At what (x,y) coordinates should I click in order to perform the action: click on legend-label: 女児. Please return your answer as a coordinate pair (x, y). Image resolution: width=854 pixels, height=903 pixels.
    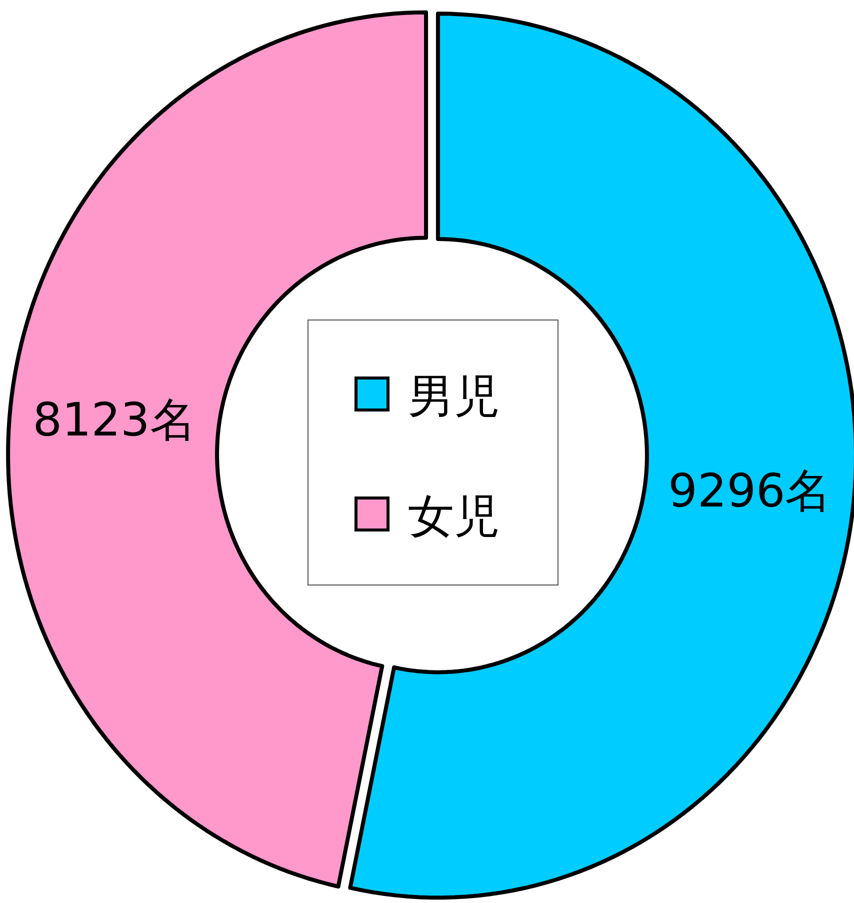
    Looking at the image, I should click on (454, 516).